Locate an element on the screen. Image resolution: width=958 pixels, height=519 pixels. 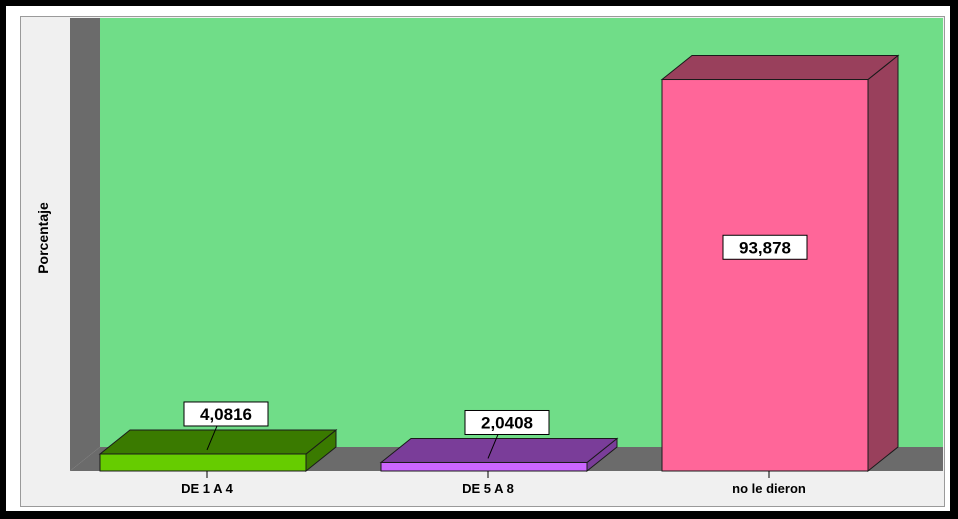
plot-side-wall is located at coordinates (85, 244).